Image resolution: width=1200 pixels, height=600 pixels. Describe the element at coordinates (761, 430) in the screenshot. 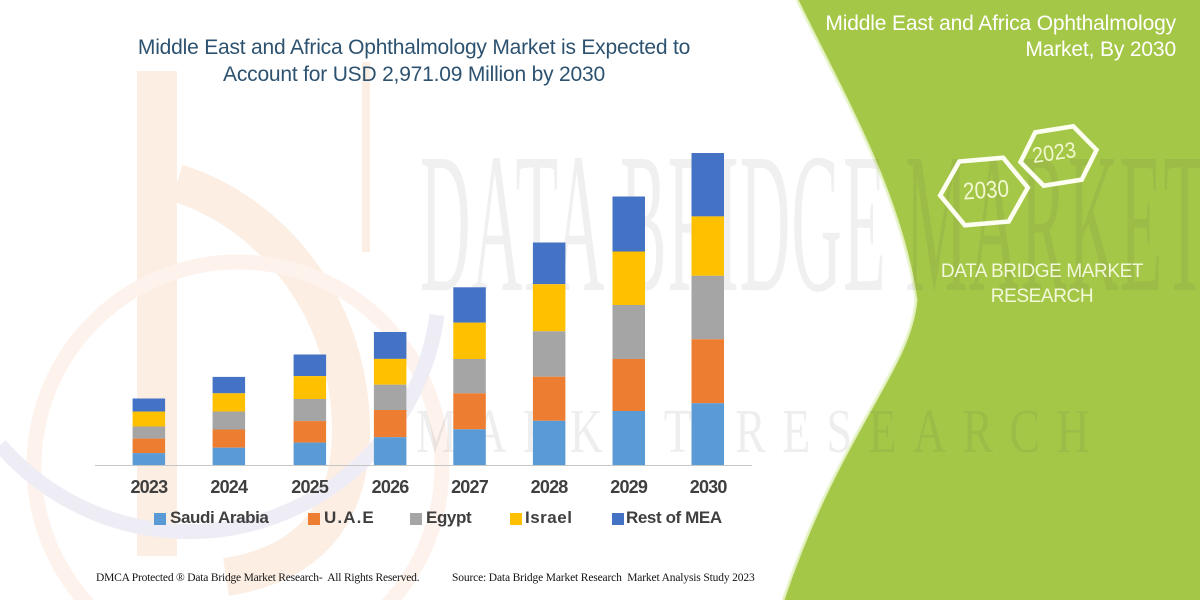

I see `svg-text: MARKET RESEARCH` at that location.